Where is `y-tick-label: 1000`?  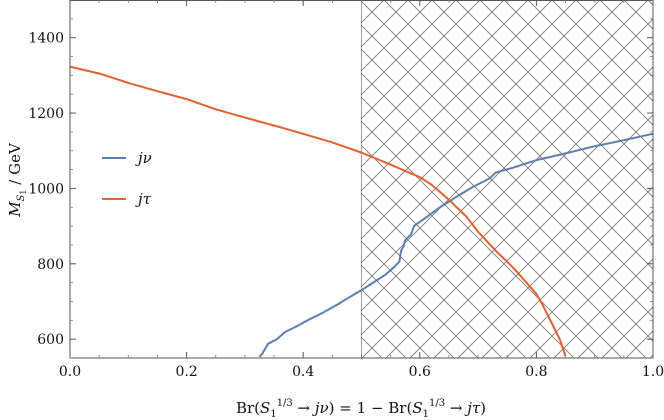
y-tick-label: 1000 is located at coordinates (46, 189).